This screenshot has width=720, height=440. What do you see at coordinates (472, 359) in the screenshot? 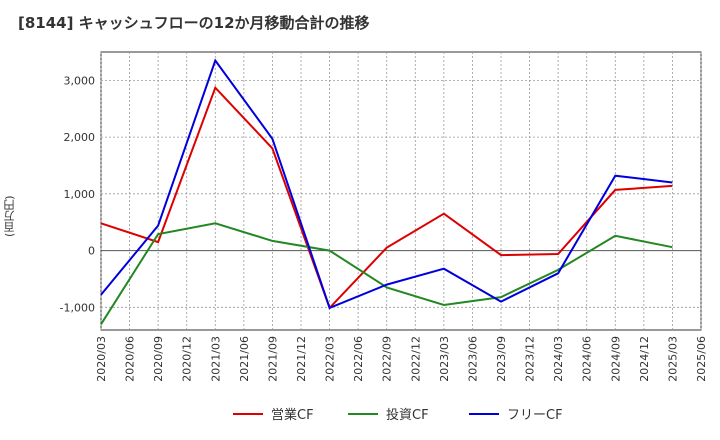
I see `x-tick-label: 2023/06` at bounding box center [472, 359].